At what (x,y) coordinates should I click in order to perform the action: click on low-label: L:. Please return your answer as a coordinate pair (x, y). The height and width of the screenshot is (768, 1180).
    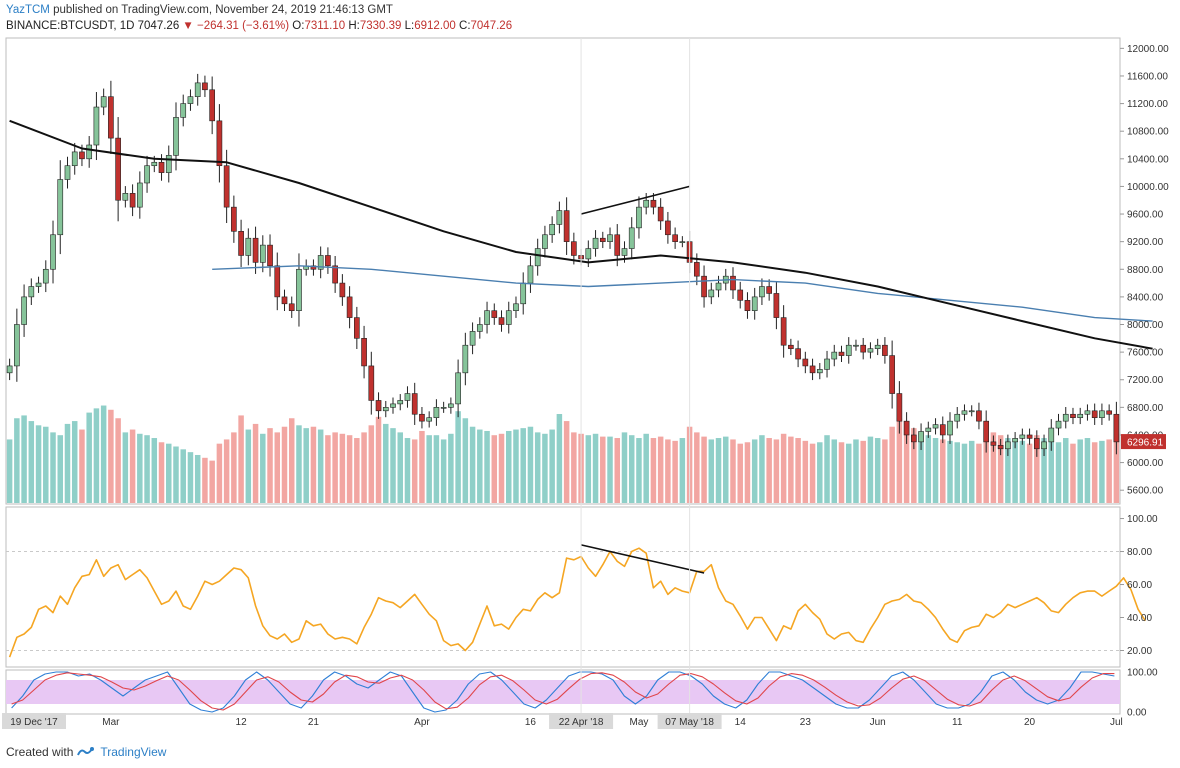
    Looking at the image, I should click on (409, 26).